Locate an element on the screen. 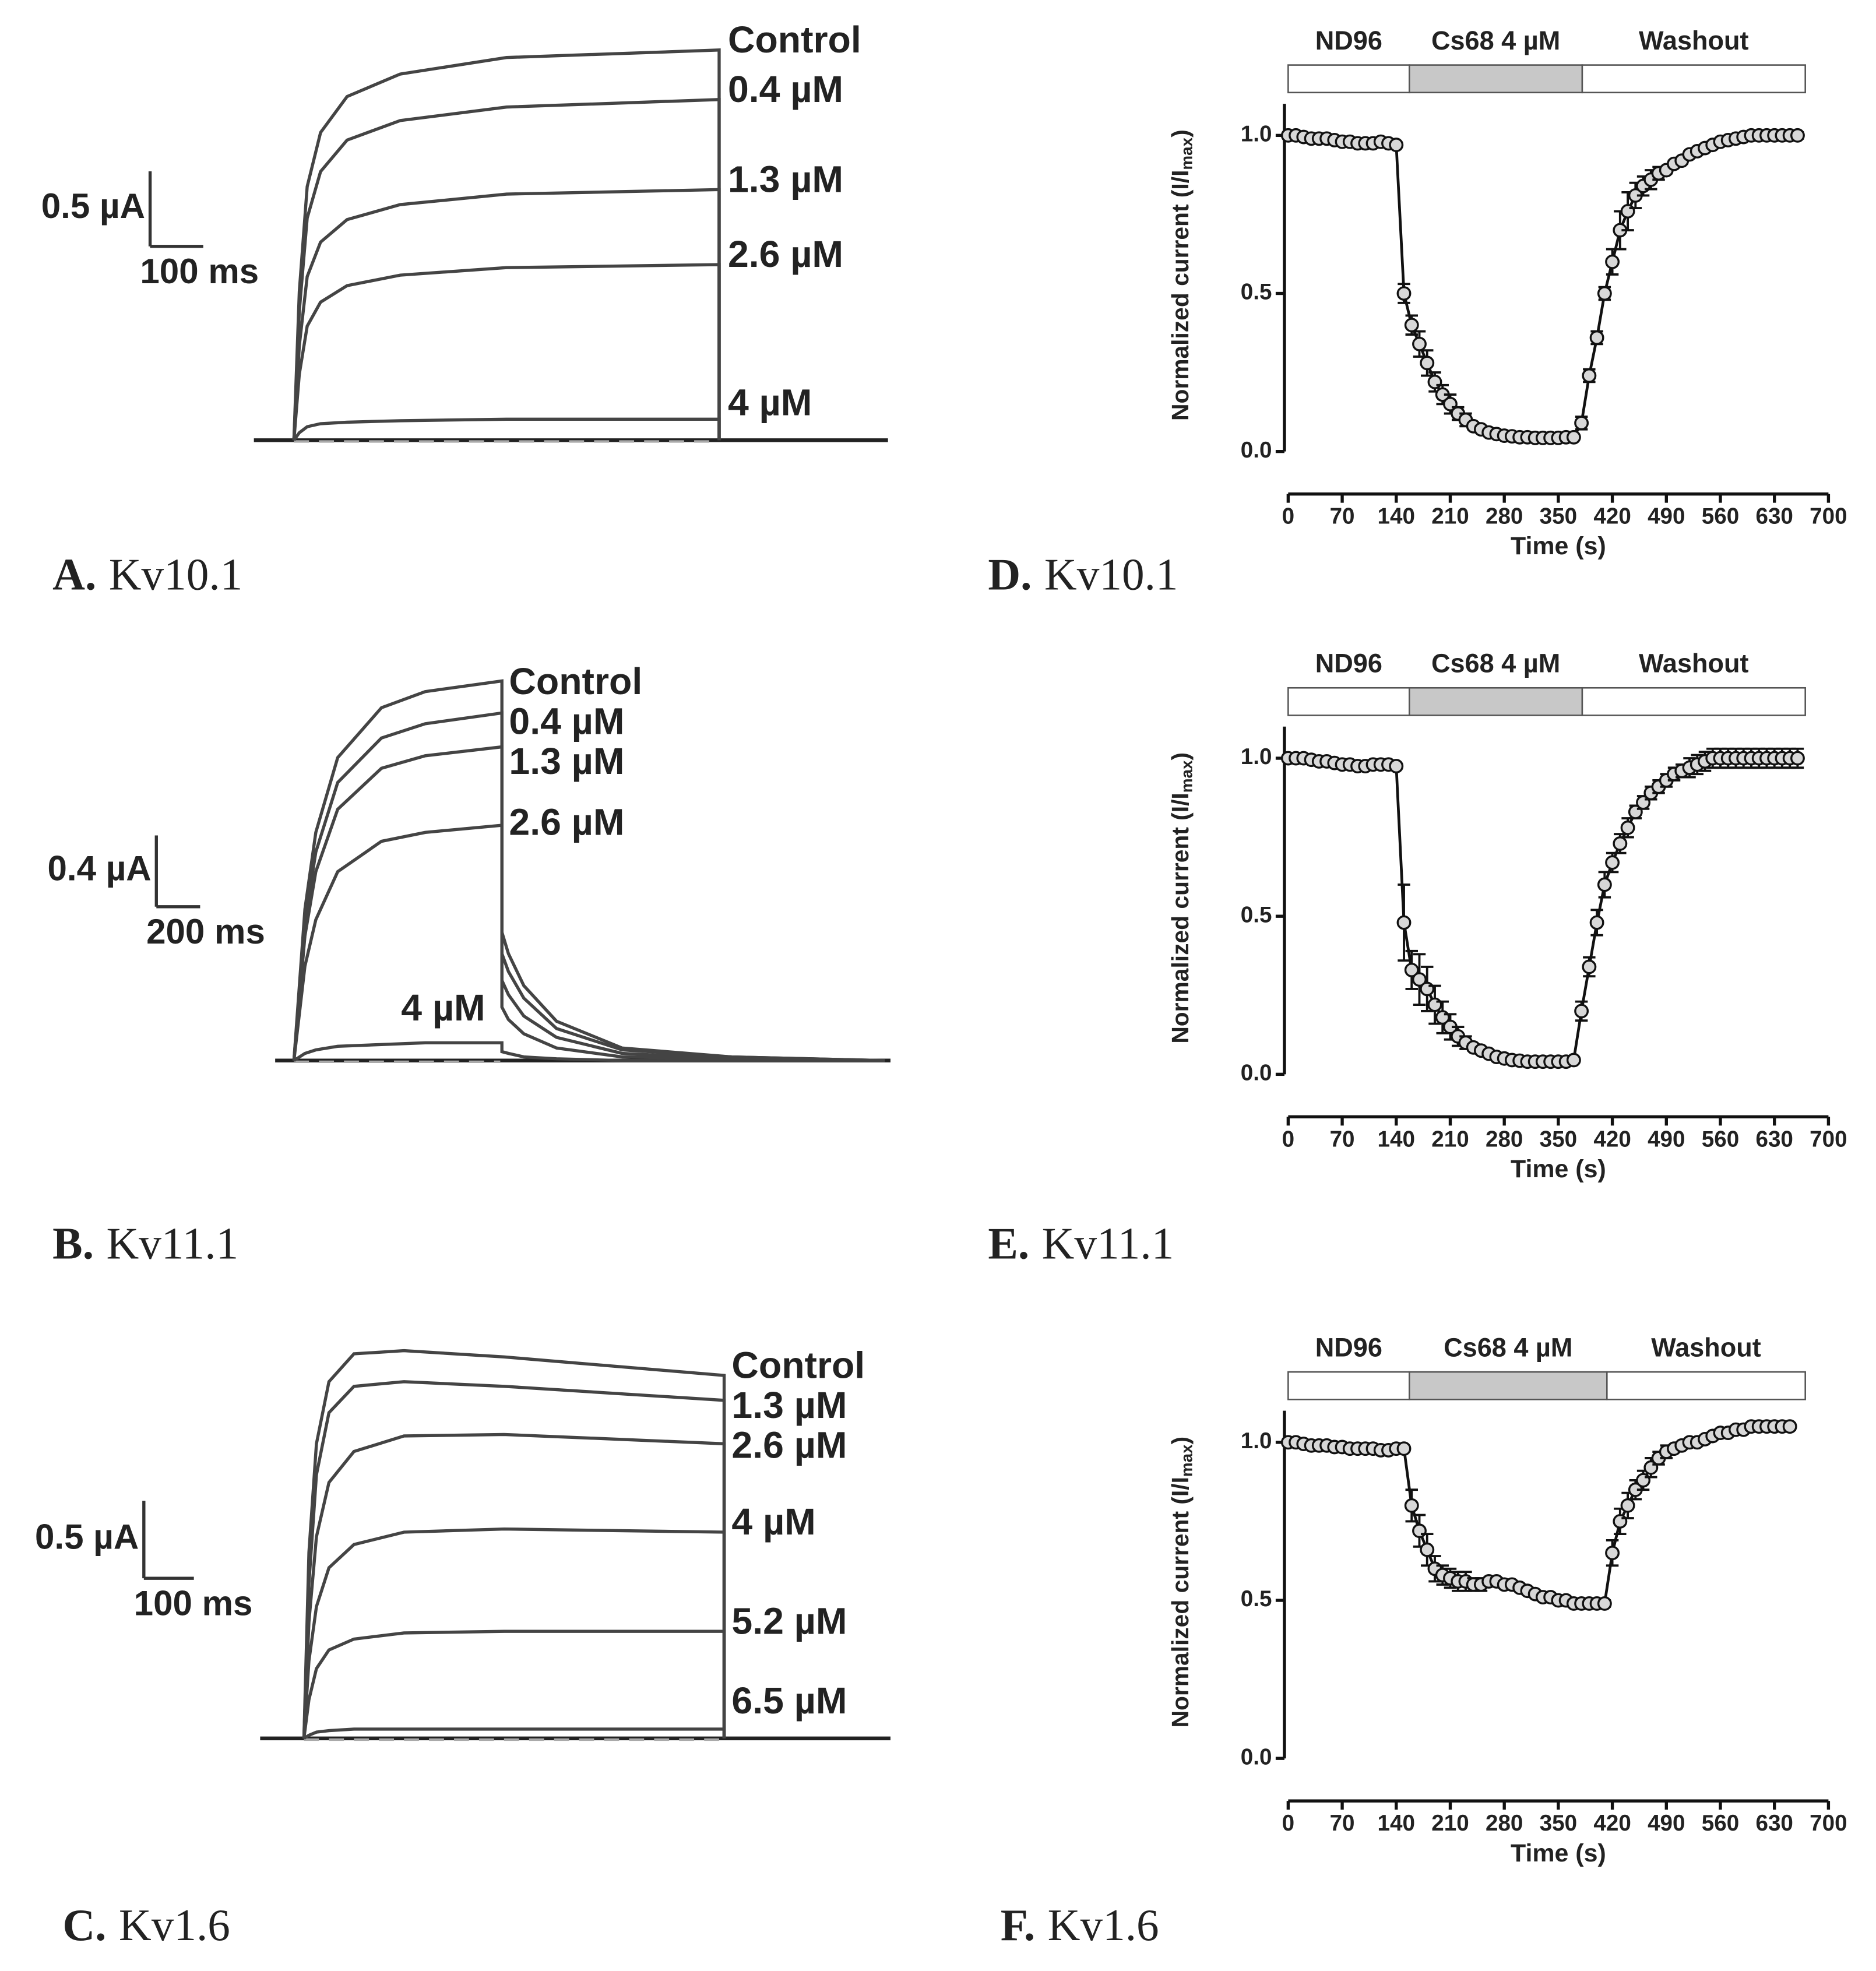  trace-label: 1.3 µM is located at coordinates (789, 1405).